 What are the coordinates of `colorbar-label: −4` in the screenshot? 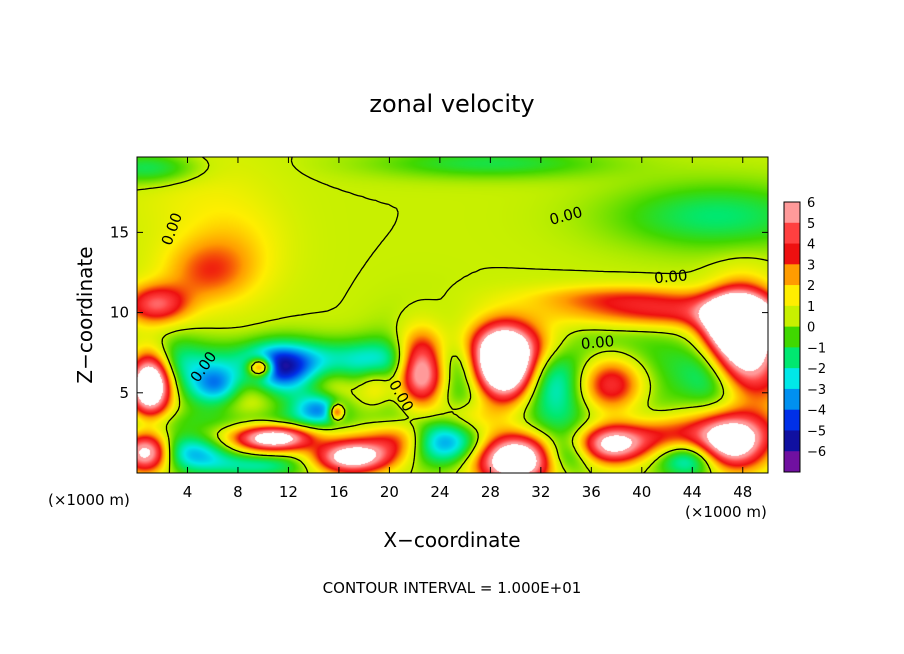 It's located at (816, 411).